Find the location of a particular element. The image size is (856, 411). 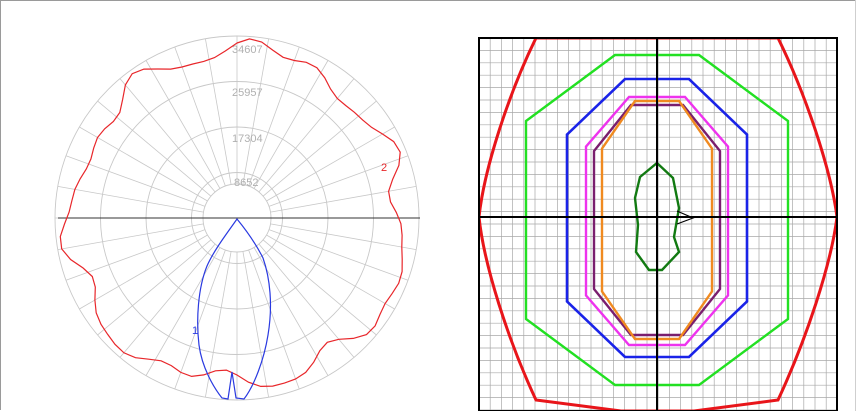

ring-label-2: 17304 is located at coordinates (247, 139).